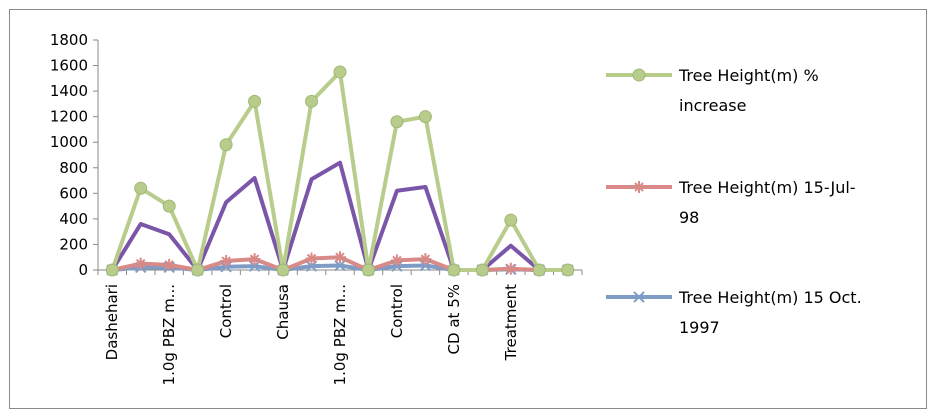 This screenshot has width=938, height=419. What do you see at coordinates (770, 297) in the screenshot?
I see `legend-entry-label: Tree Height(m) 15 Oct.` at bounding box center [770, 297].